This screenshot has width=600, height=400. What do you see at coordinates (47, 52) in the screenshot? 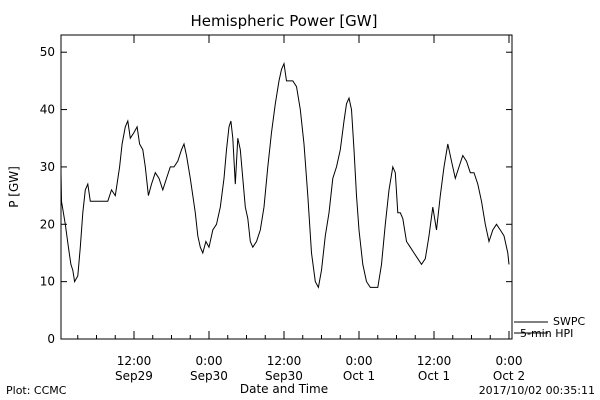
I see `y-tick-label-5: 50` at bounding box center [47, 52].